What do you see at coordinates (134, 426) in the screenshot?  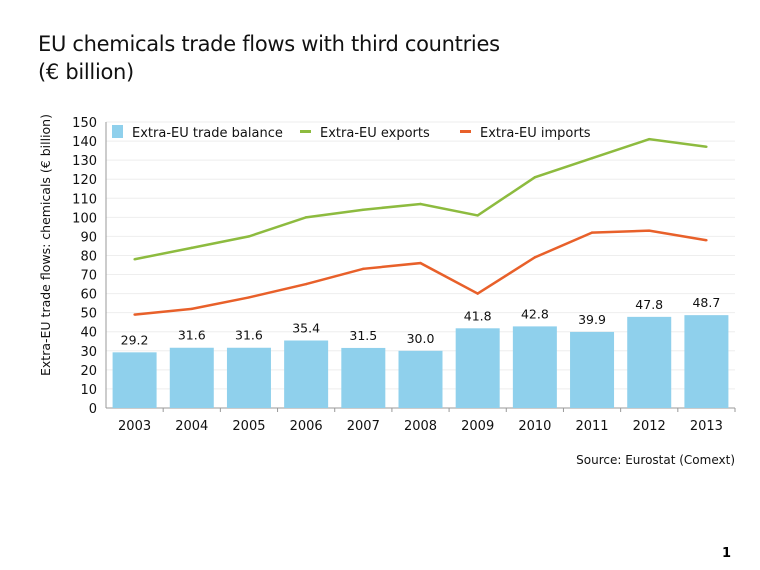 I see `x-tick-label: 2003` at bounding box center [134, 426].